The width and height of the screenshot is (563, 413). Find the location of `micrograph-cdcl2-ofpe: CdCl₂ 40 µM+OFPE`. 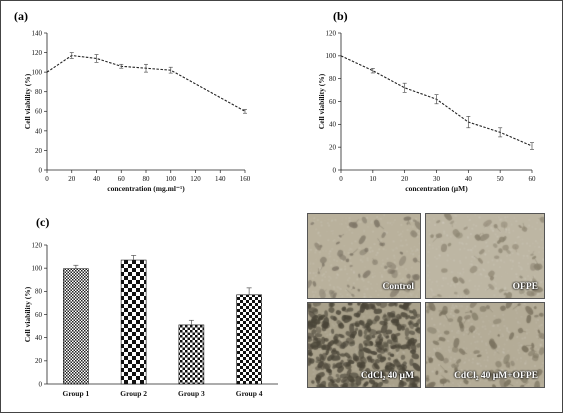

micrograph-cdcl2-ofpe: CdCl₂ 40 µM+OFPE is located at coordinates (485, 345).